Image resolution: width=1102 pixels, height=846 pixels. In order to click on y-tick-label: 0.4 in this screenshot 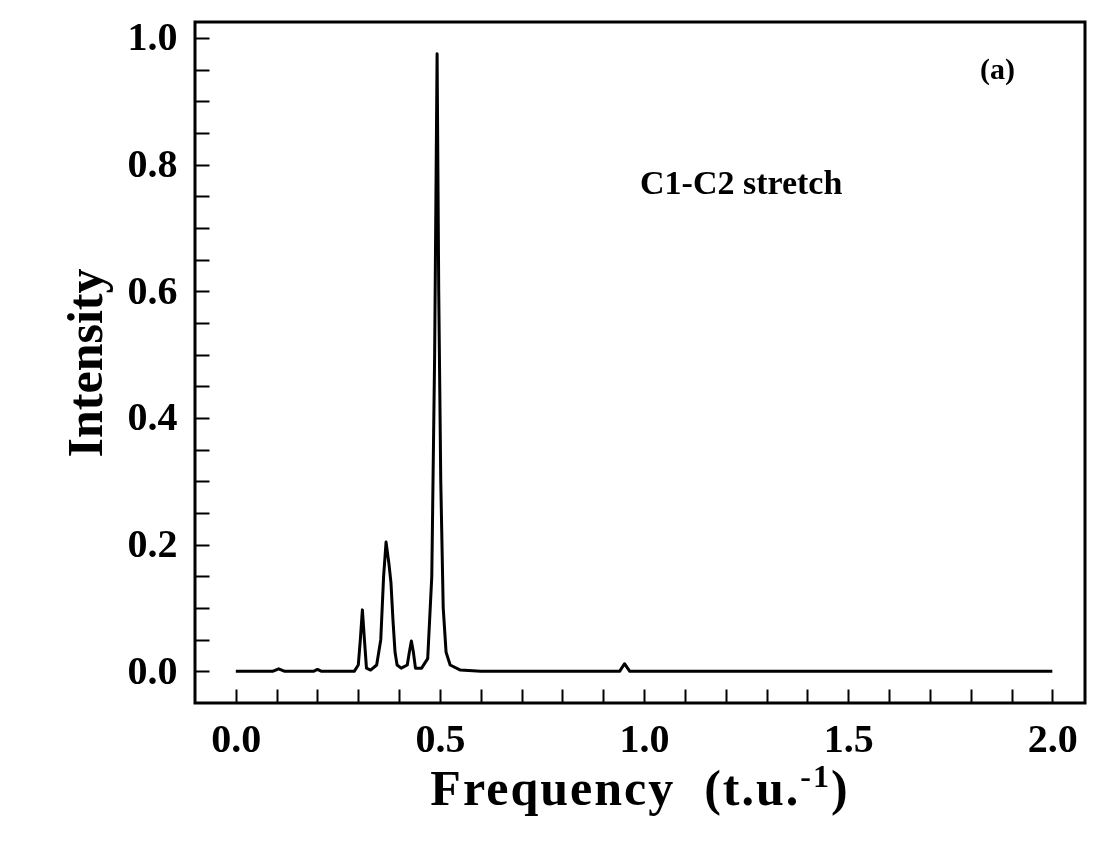, I will do `click(152, 417)`.